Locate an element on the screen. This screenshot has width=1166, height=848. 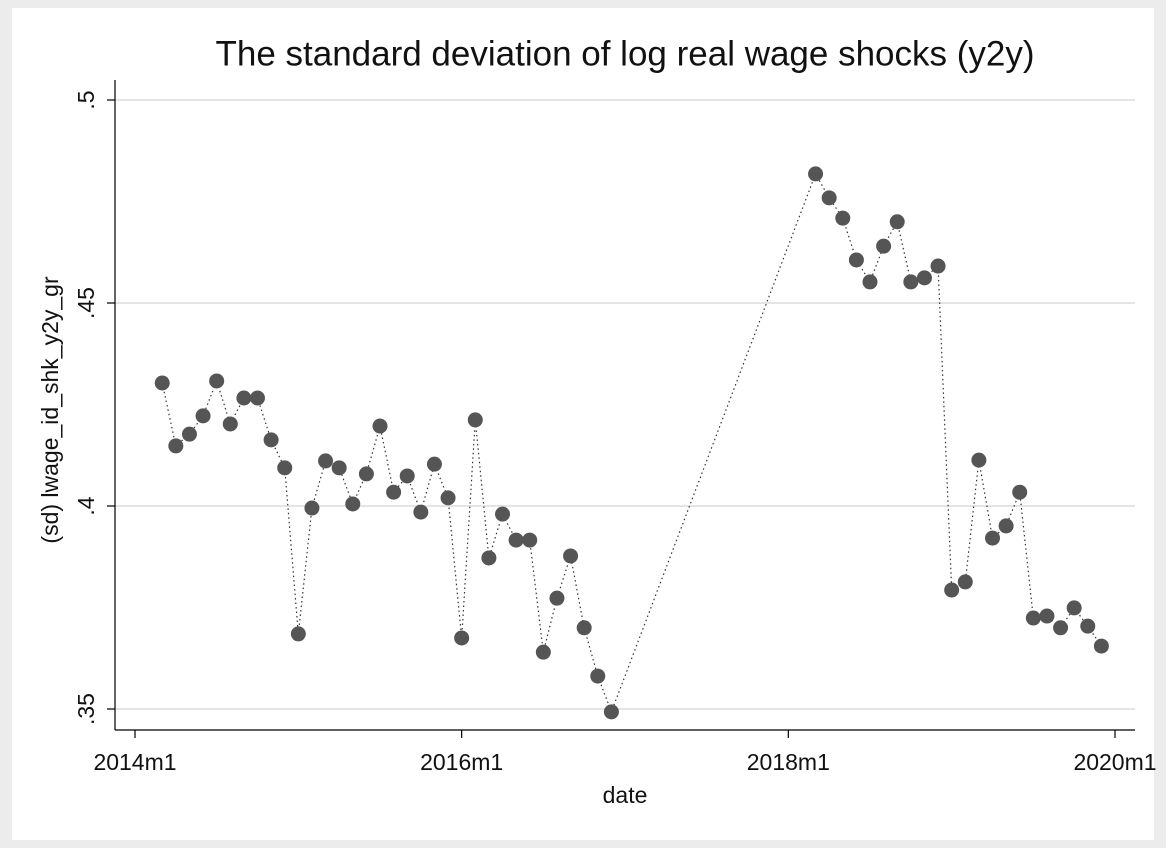
x-tick-label: 2020m1 is located at coordinates (1114, 762).